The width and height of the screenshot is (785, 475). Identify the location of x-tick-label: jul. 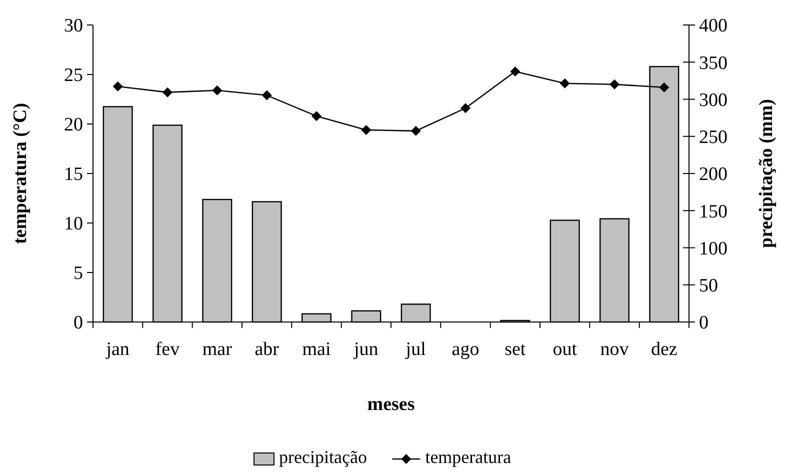
(415, 349).